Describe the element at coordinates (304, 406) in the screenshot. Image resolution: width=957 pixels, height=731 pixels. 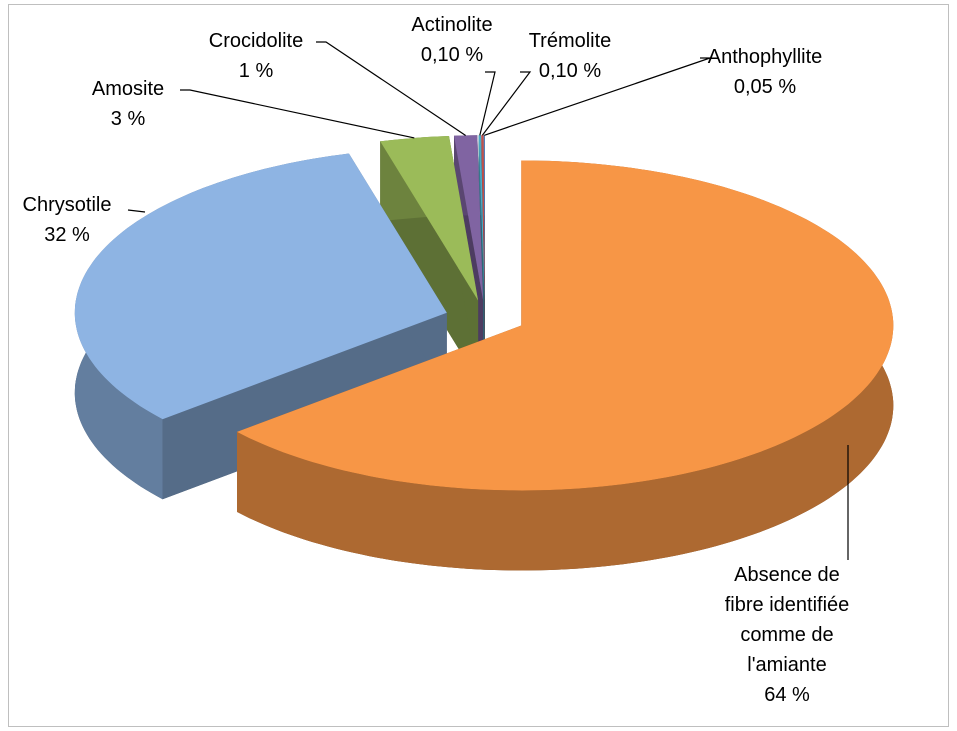
I see `slice-wall` at that location.